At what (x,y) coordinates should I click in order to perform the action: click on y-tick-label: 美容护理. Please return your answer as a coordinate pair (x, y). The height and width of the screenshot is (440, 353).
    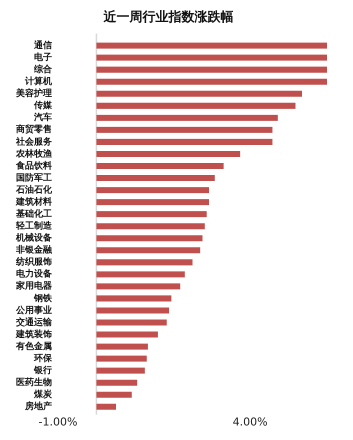
    Looking at the image, I should click on (33, 94).